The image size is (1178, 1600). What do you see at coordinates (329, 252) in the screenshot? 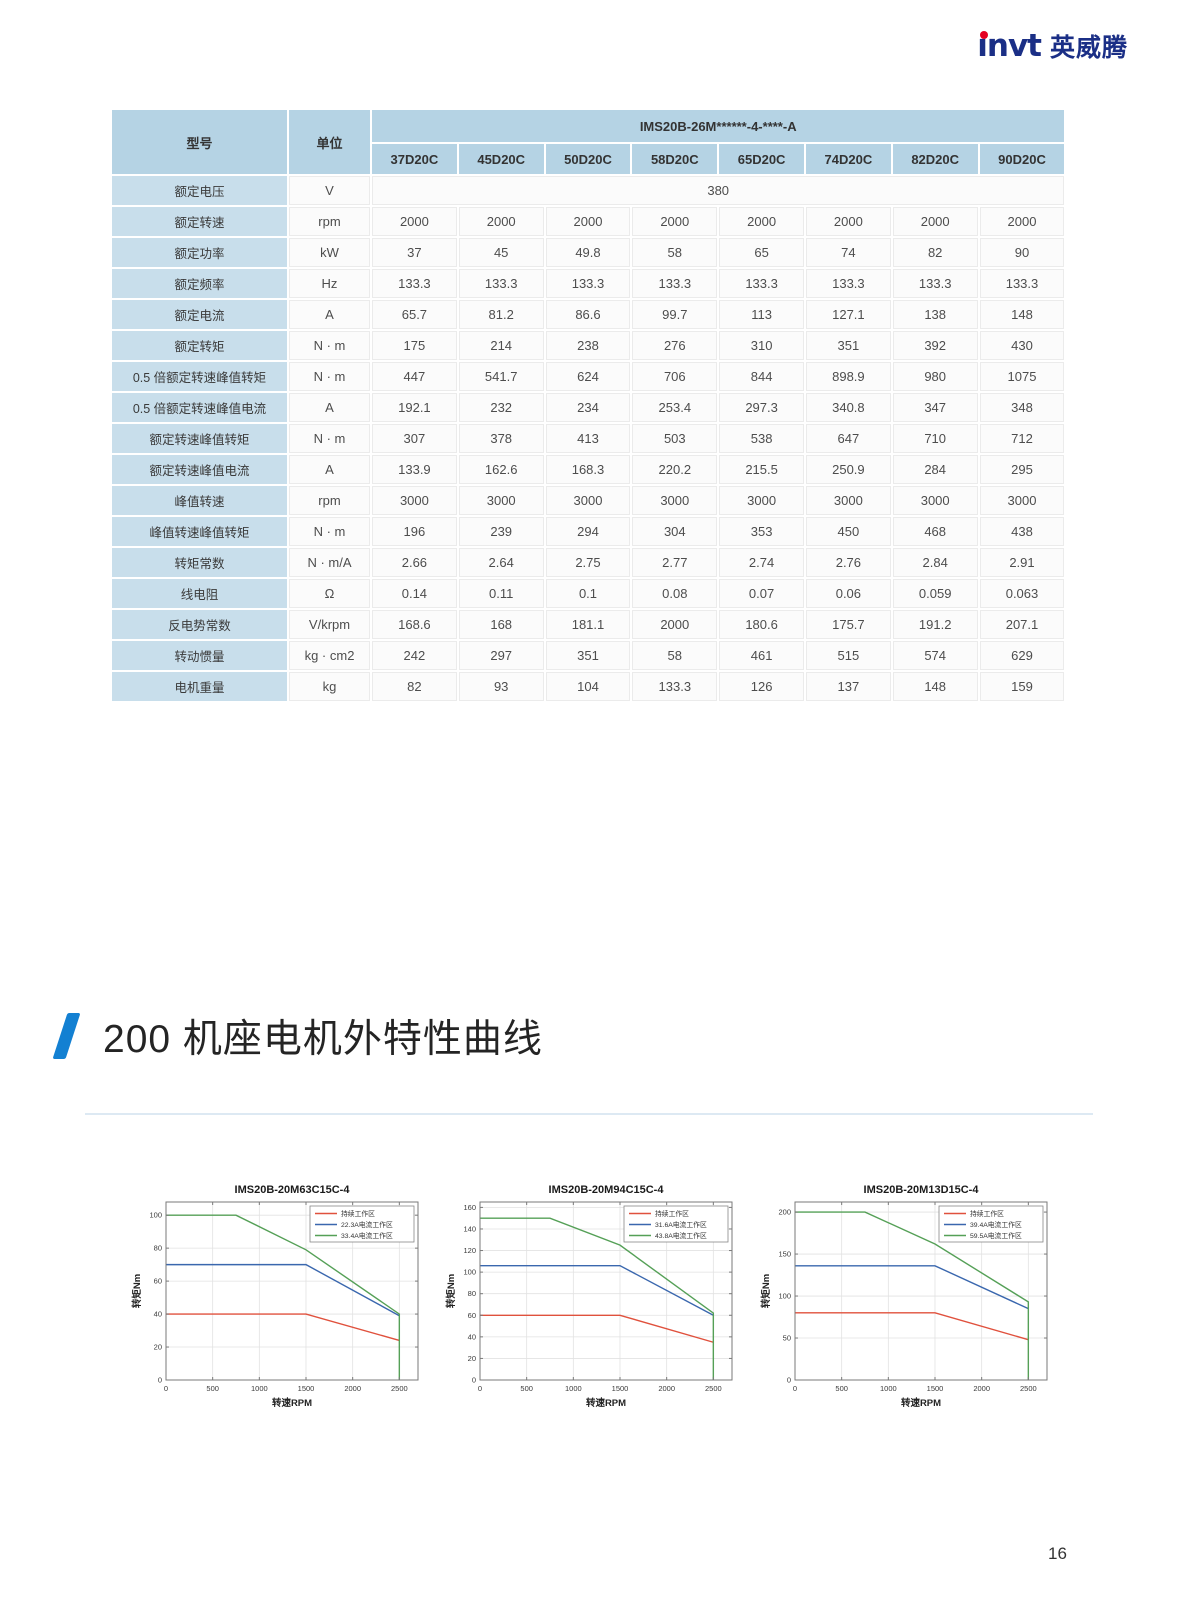
I see `unit-cell: kW` at bounding box center [329, 252].